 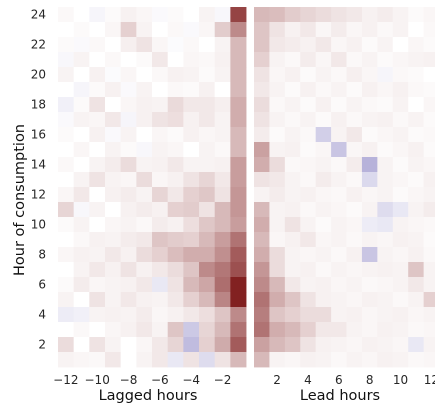 I want to click on heatmap-cell-lead-h7-x5, so click(x=323, y=270).